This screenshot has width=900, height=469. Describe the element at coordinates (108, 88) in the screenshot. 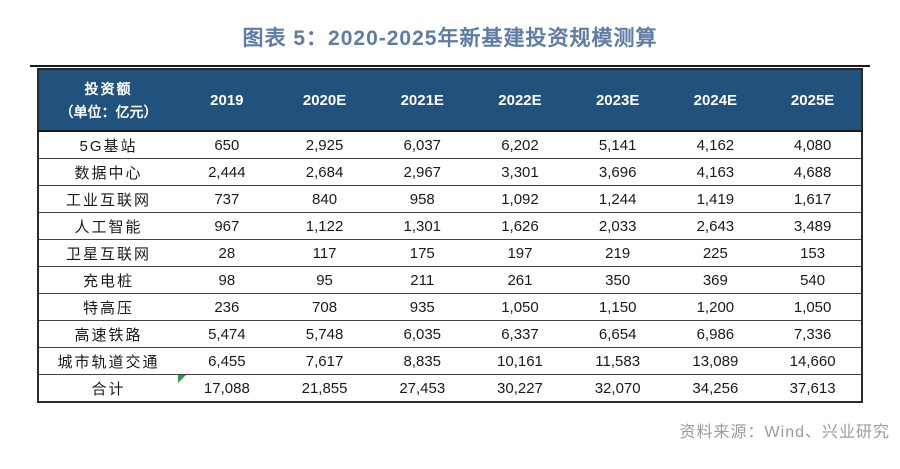

I see `corner-header-line1: 投资额` at that location.